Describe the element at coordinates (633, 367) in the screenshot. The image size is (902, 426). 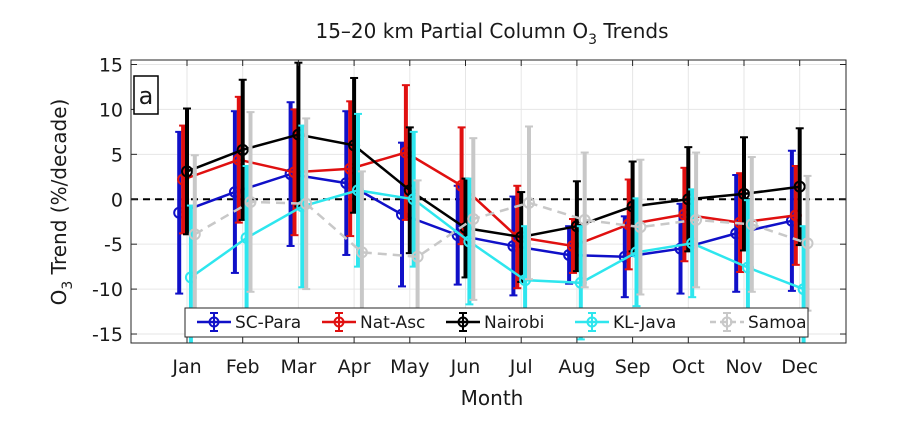
I see `x-tick-label: Sep` at that location.